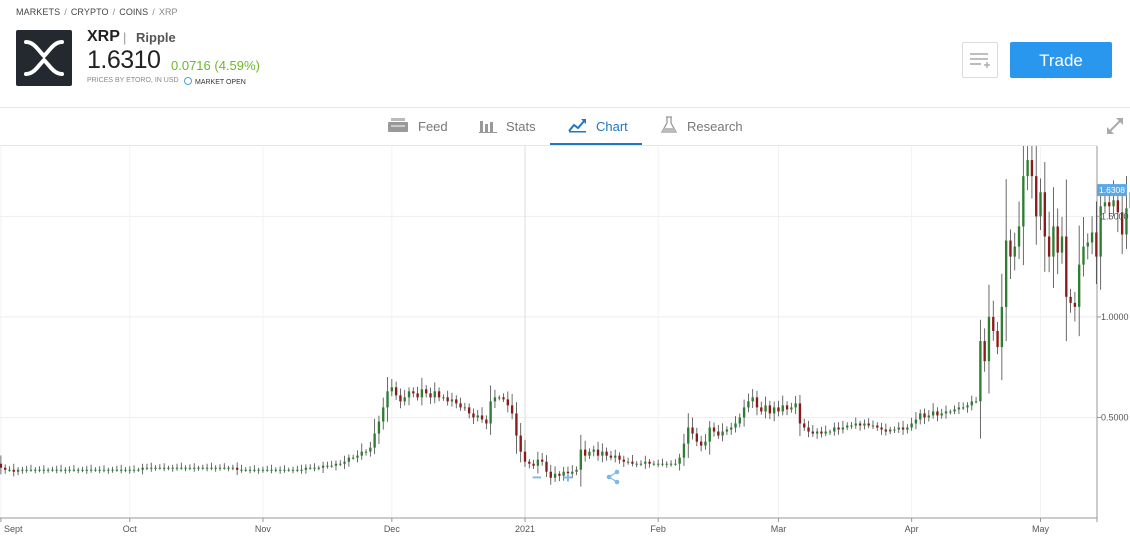  Describe the element at coordinates (1115, 128) in the screenshot. I see `fullscreen-expand-icon` at that location.